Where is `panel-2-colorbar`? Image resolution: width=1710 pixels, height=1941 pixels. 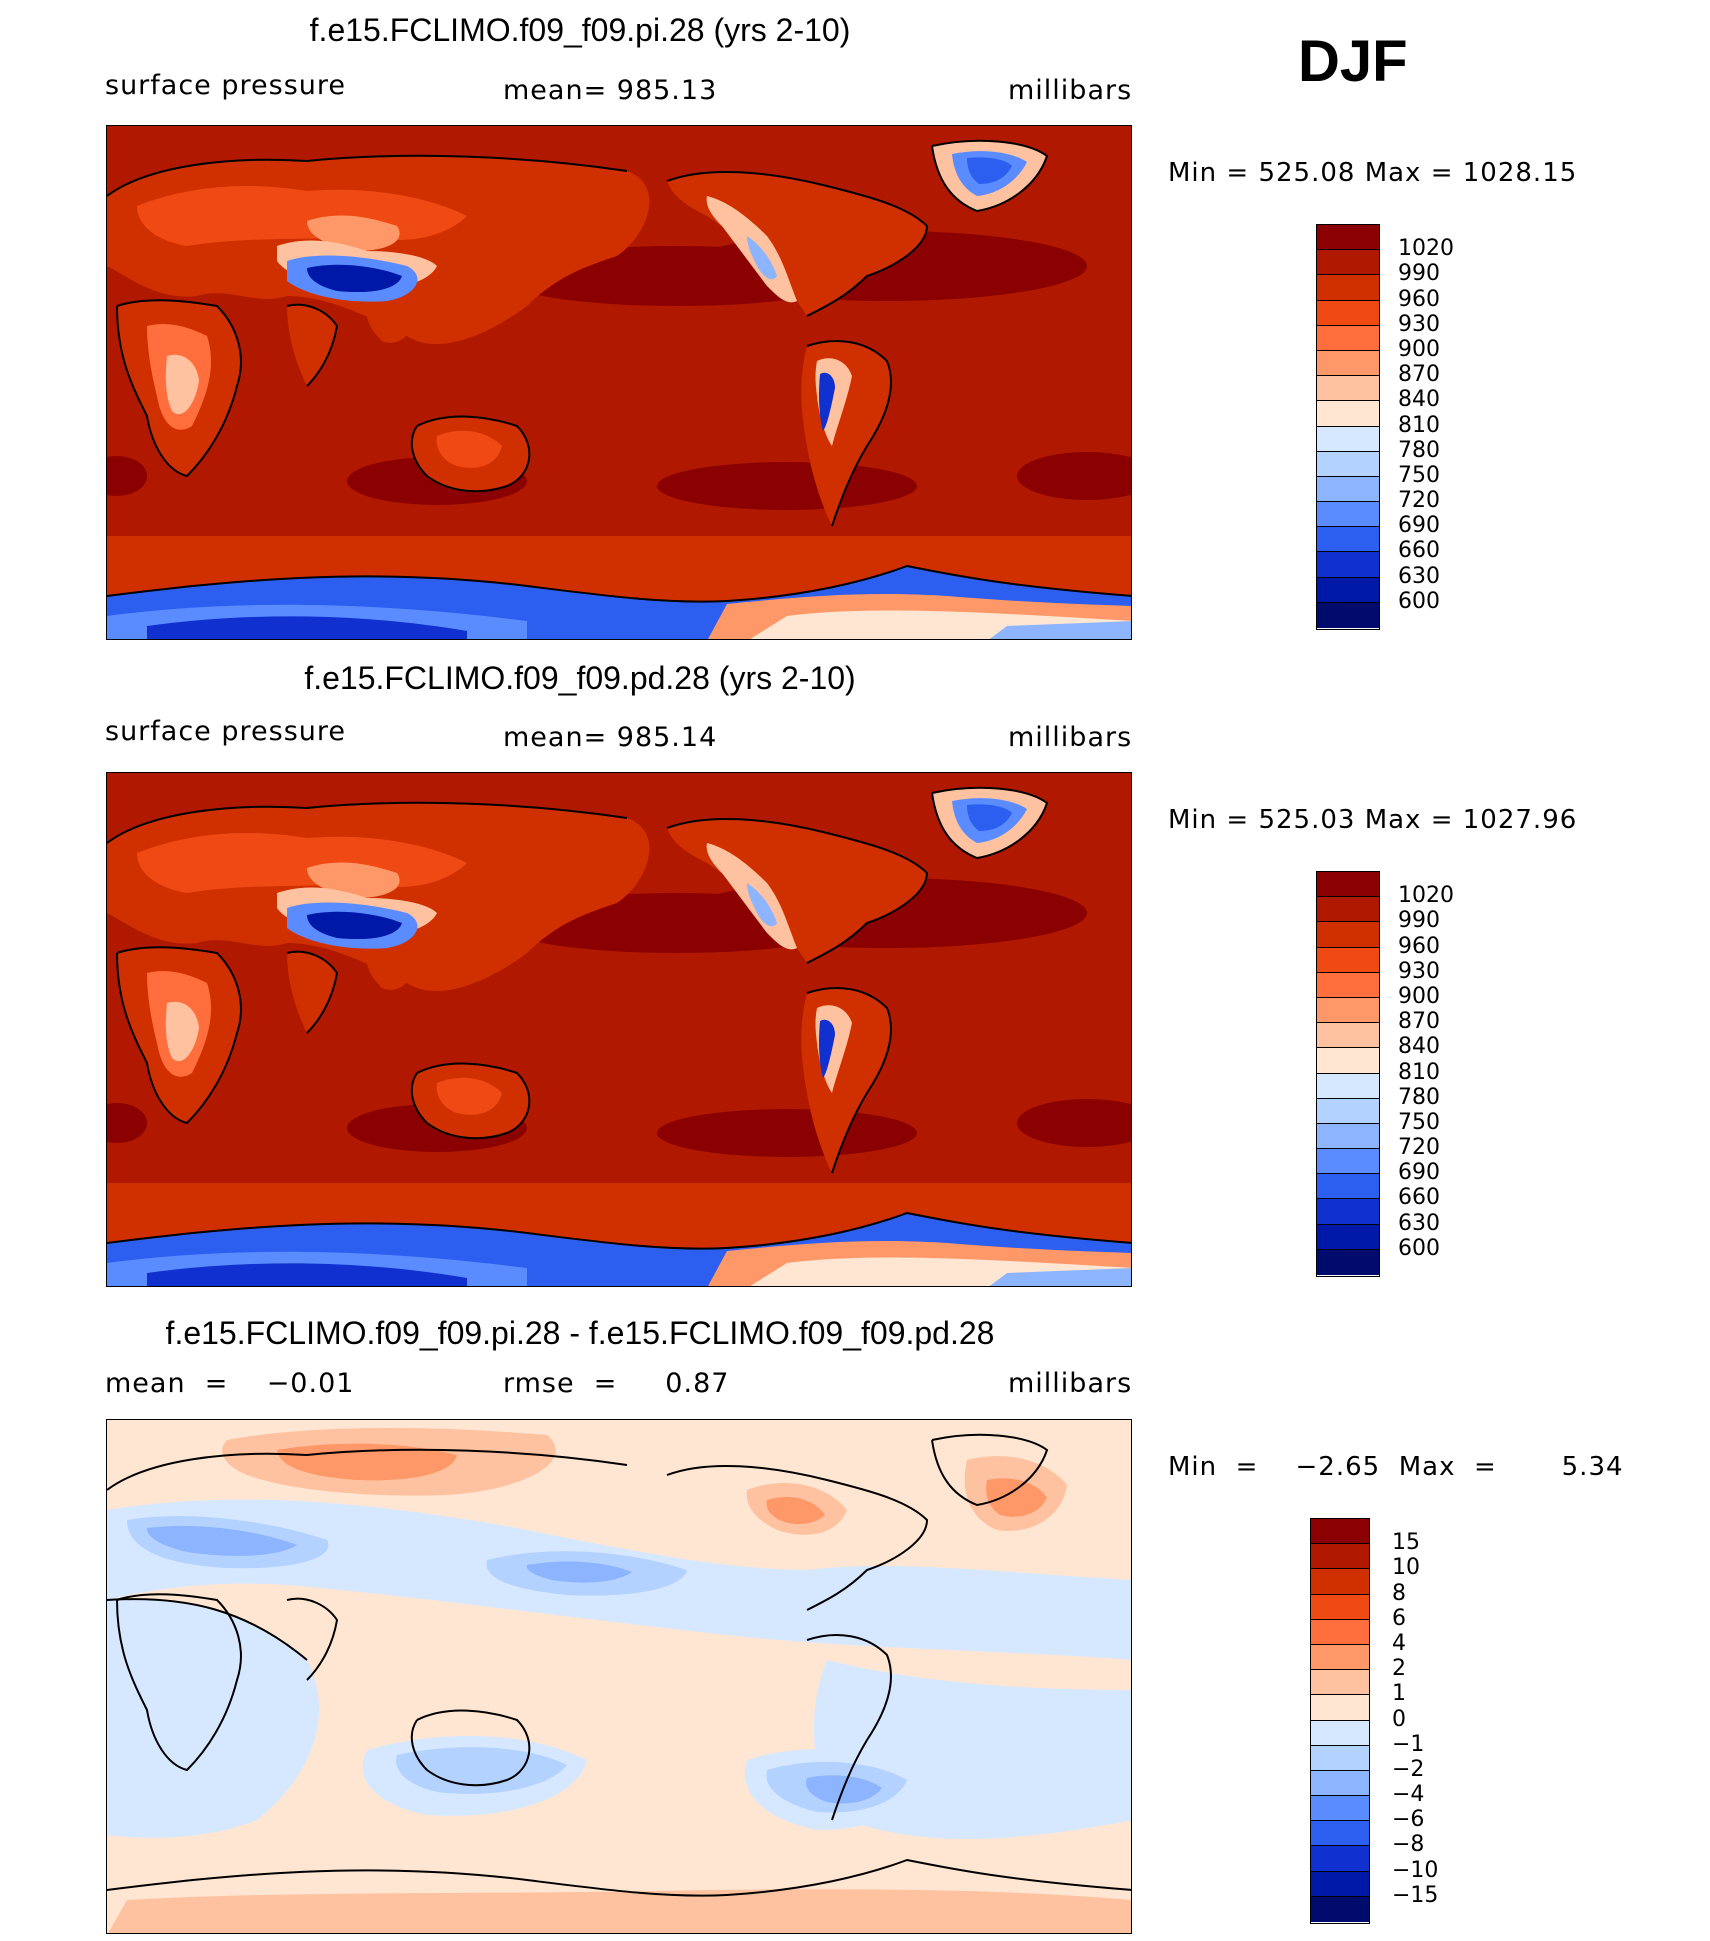
panel-2-colorbar is located at coordinates (1348, 1074).